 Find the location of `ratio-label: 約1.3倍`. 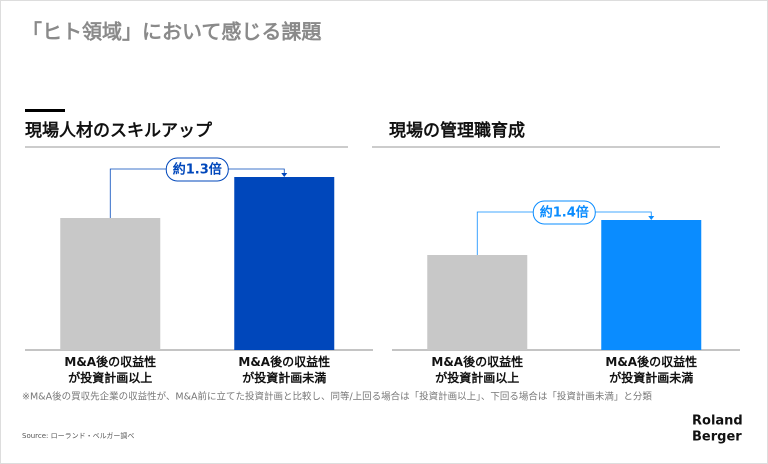

ratio-label: 約1.3倍 is located at coordinates (197, 170).